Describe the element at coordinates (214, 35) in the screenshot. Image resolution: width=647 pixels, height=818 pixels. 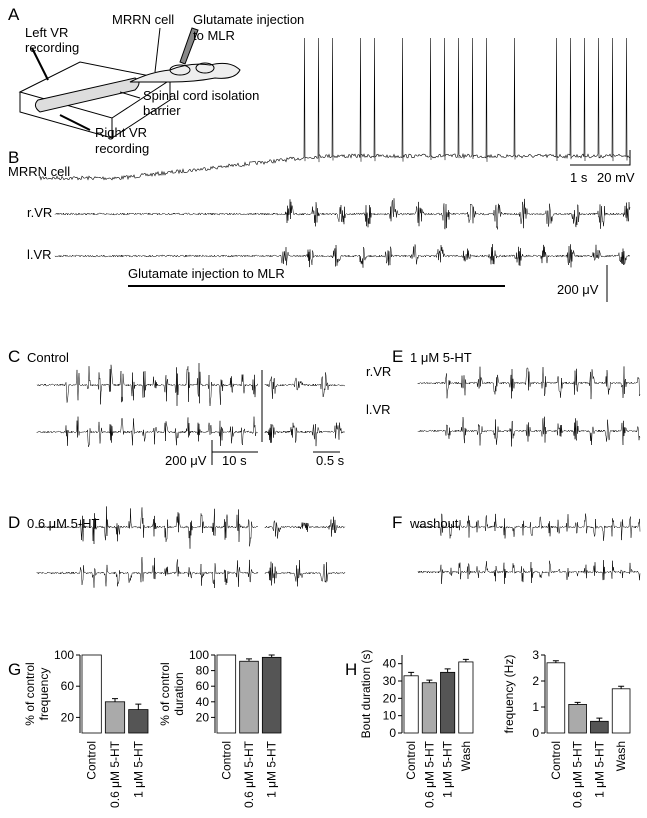
I see `diagram-label: to MLR` at that location.